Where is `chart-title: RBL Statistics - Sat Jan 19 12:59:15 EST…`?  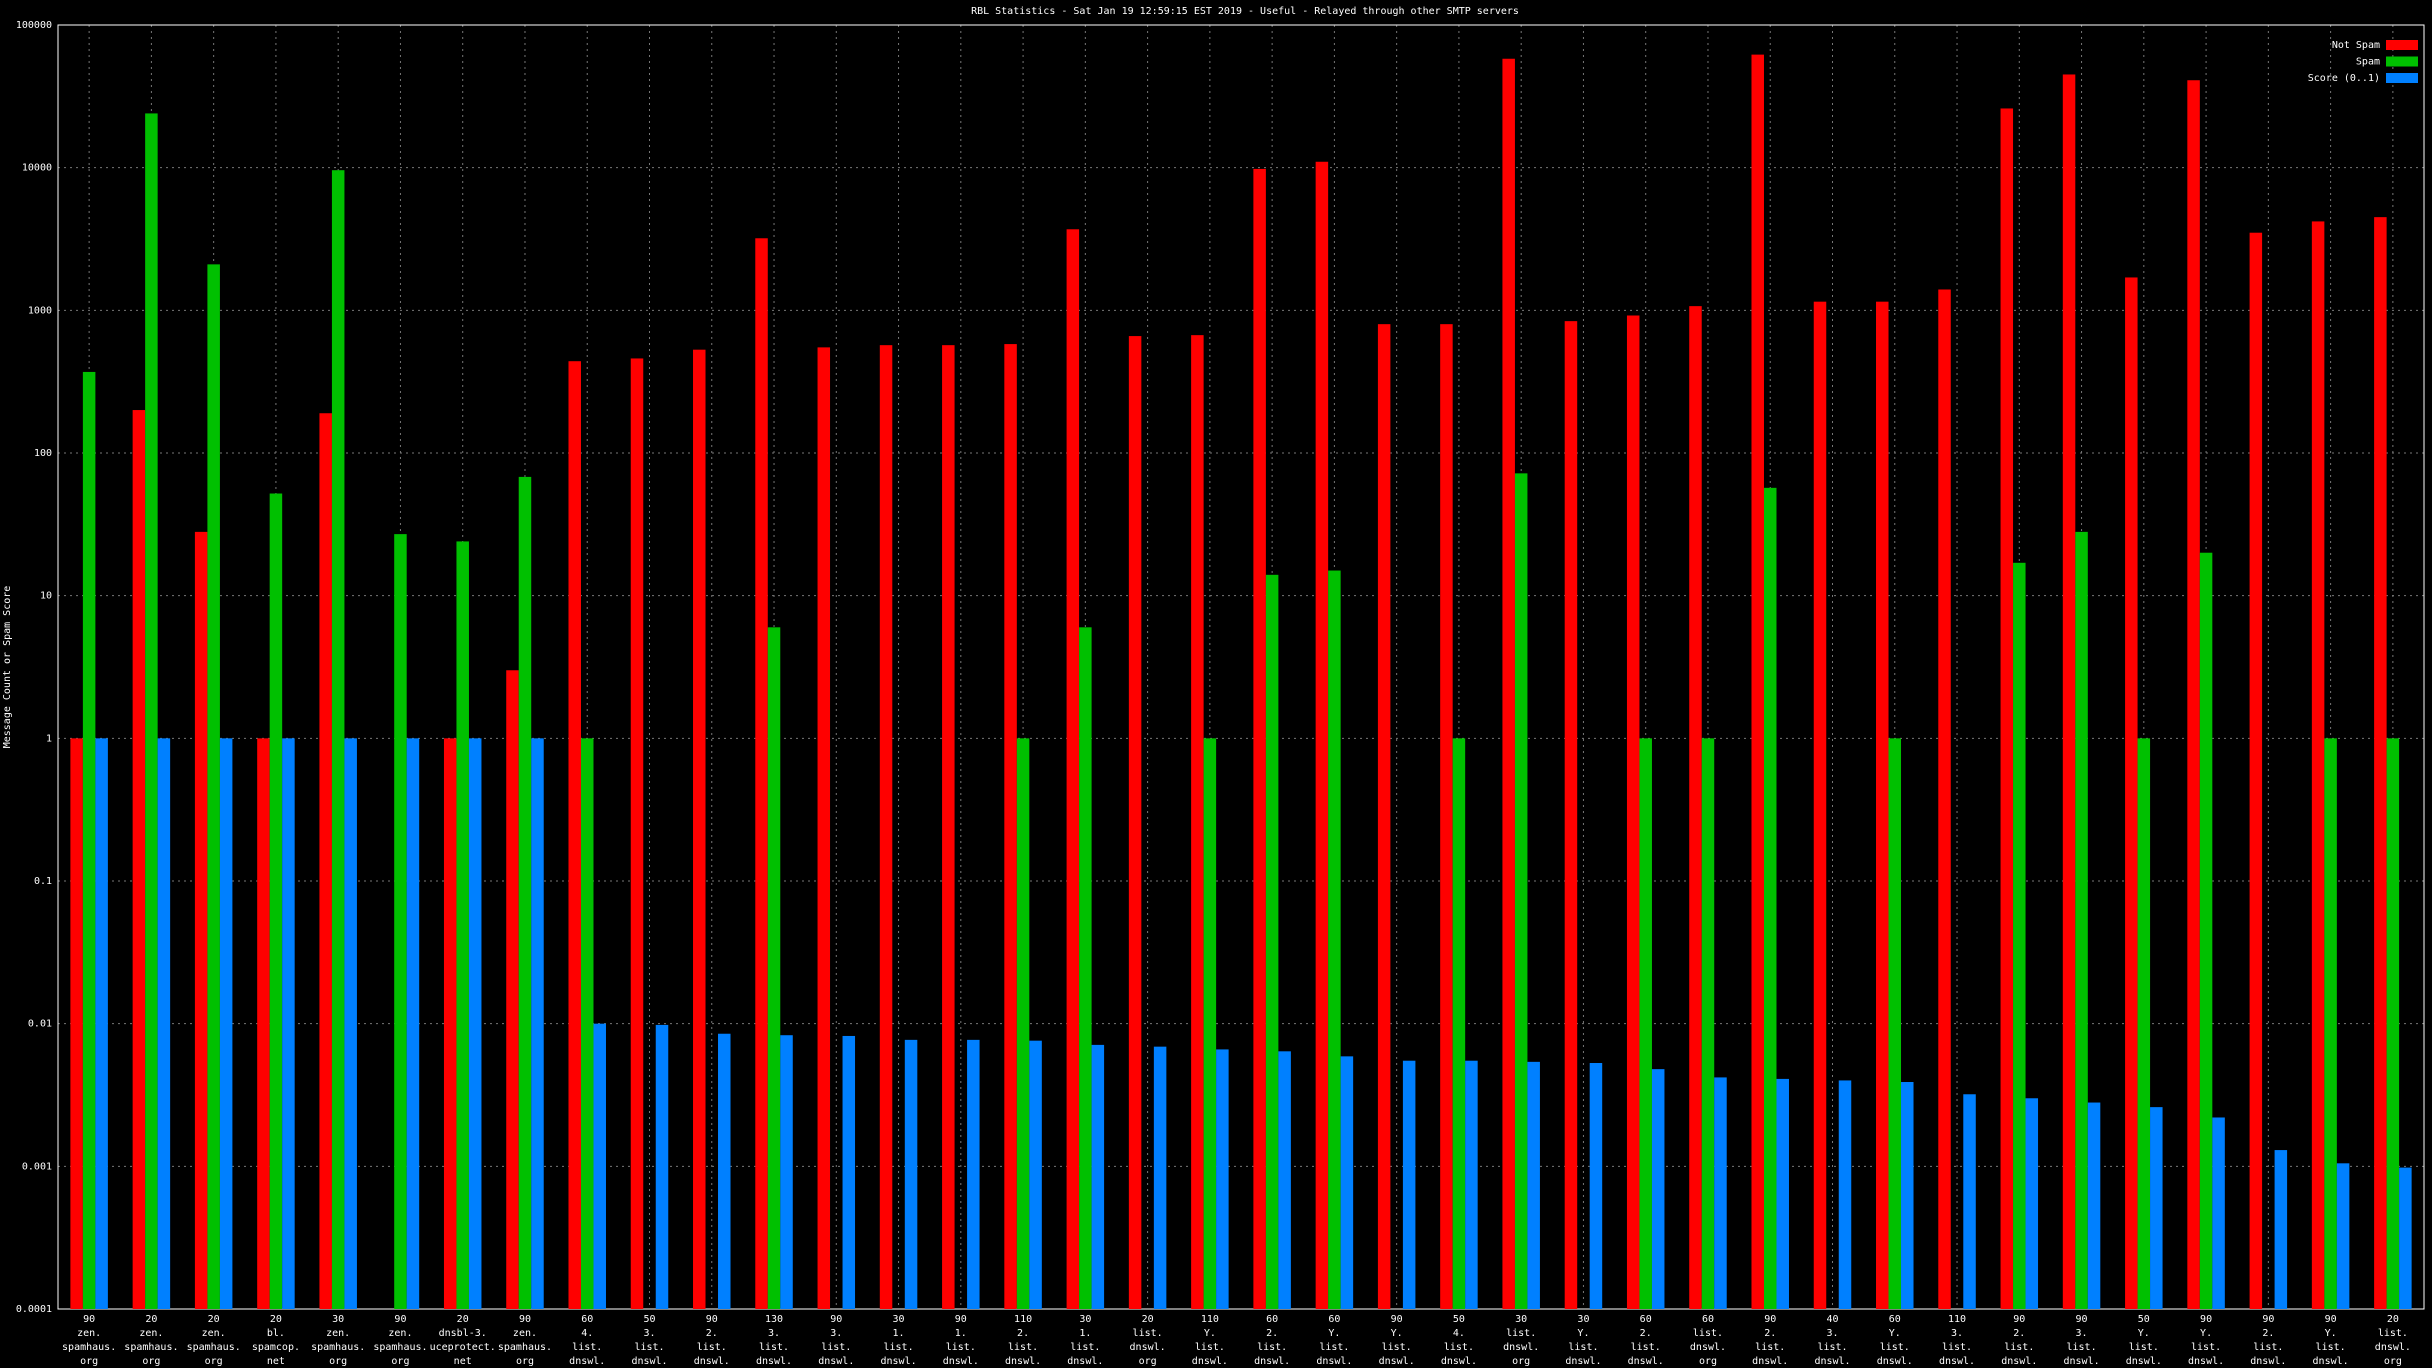 chart-title: RBL Statistics - Sat Jan 19 12:59:15 EST… is located at coordinates (1245, 11).